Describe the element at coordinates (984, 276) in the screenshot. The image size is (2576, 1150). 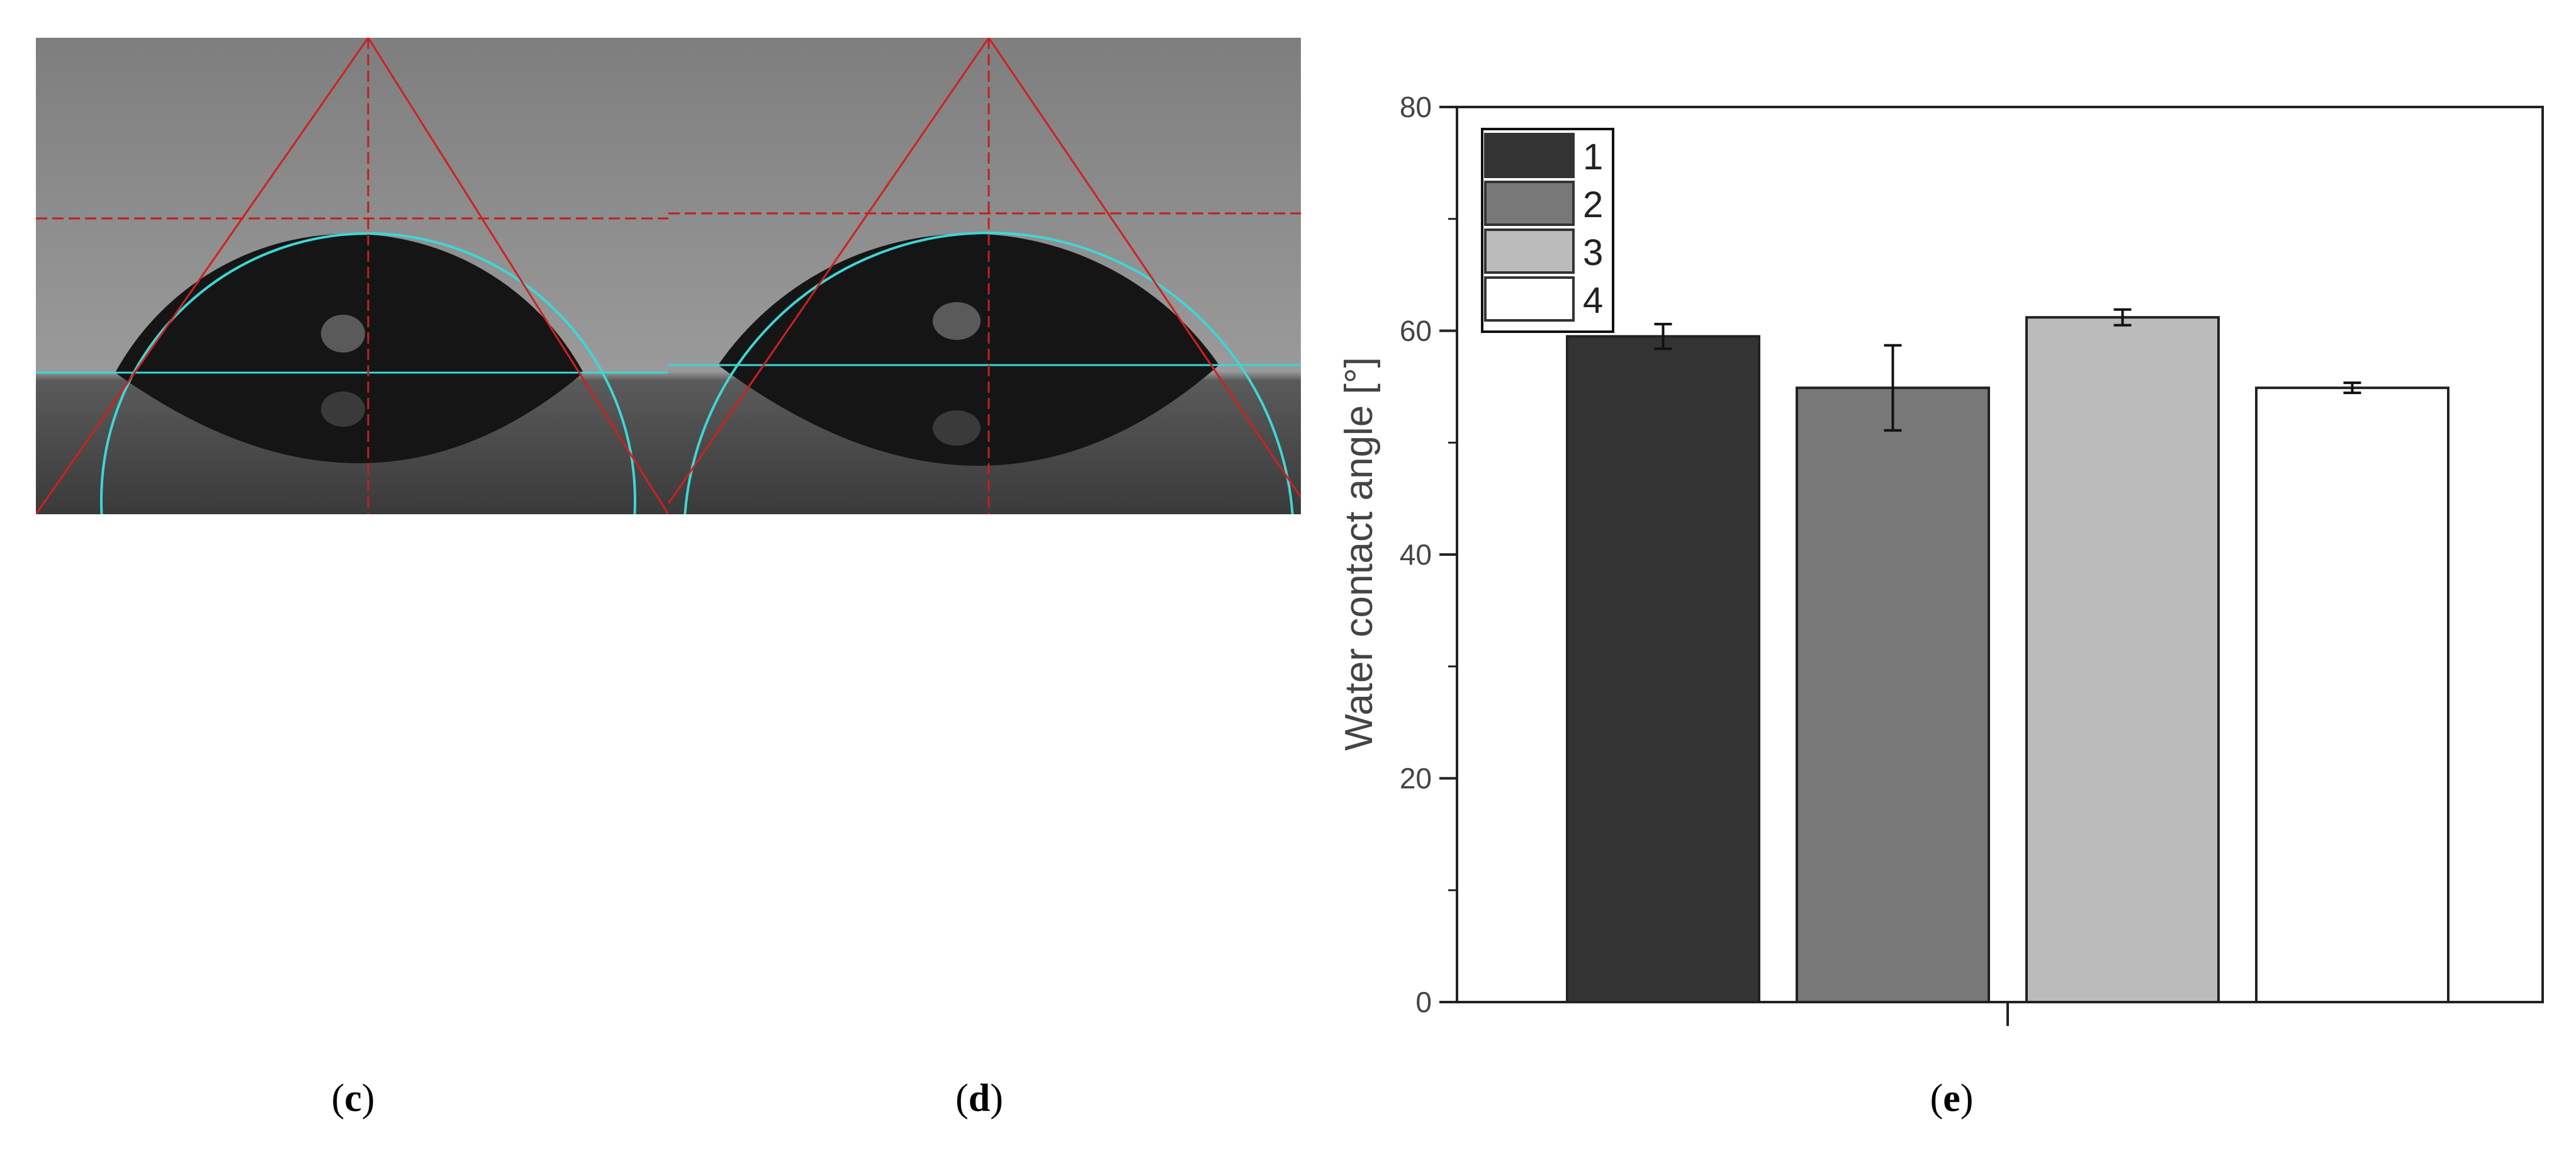
I see `droplet-image-d` at that location.